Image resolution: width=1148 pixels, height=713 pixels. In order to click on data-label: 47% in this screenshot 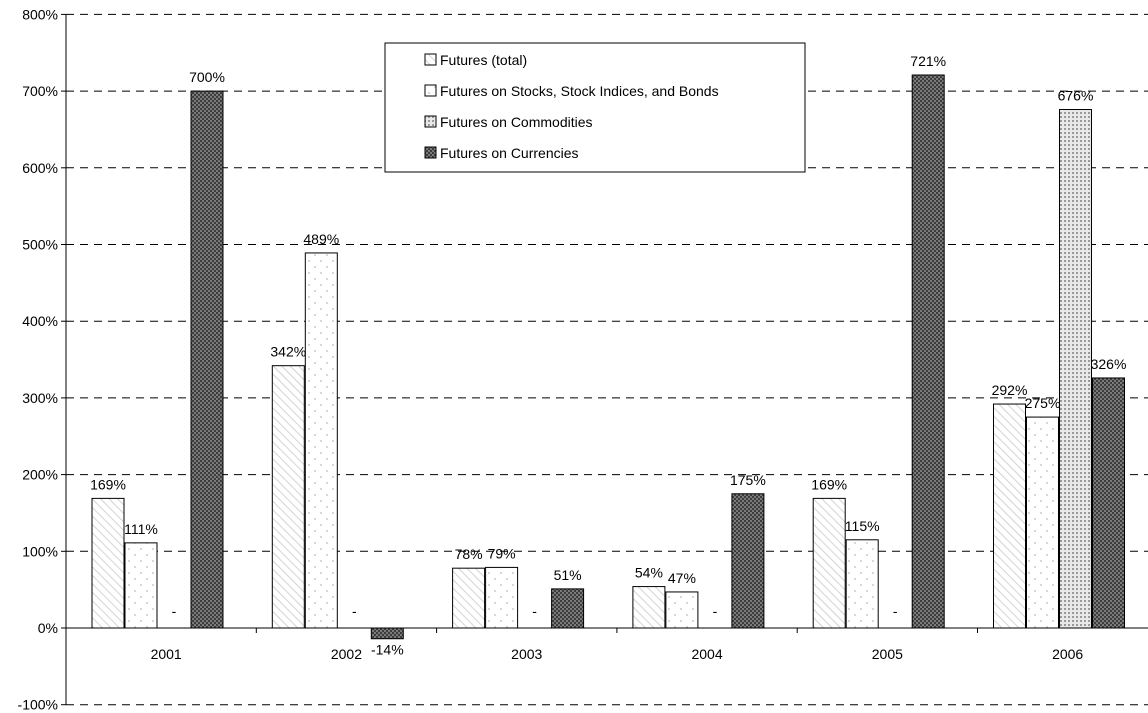, I will do `click(682, 578)`.